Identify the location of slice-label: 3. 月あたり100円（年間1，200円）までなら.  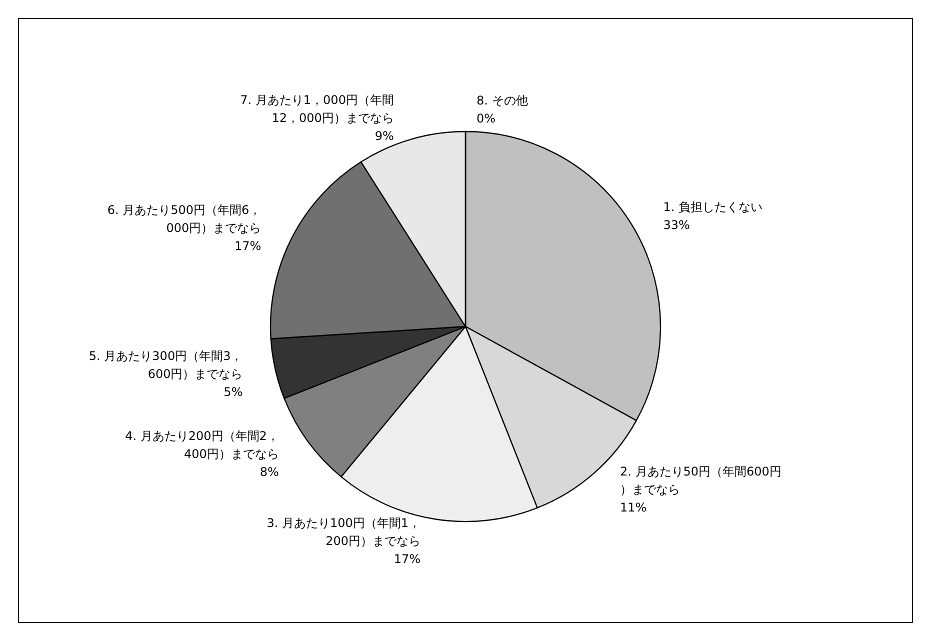
(343, 532).